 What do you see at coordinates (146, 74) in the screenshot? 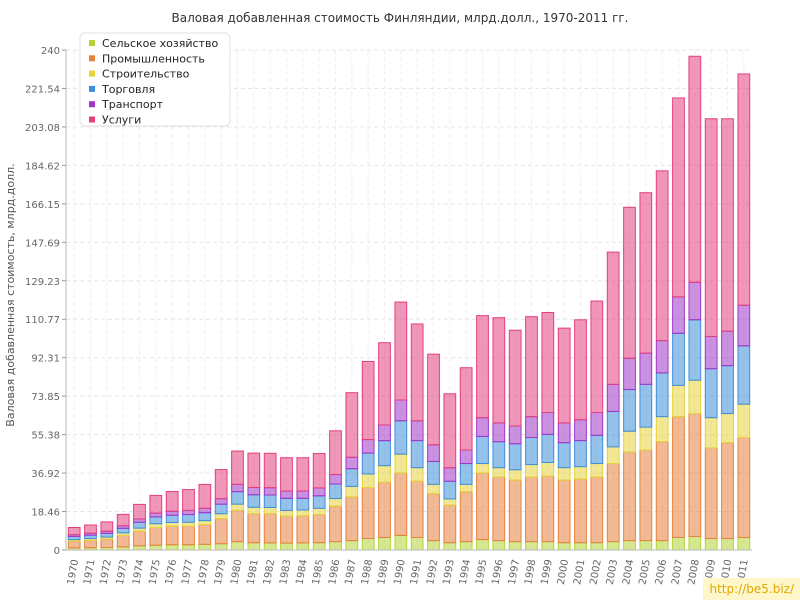
I see `legend-item: Строительство` at bounding box center [146, 74].